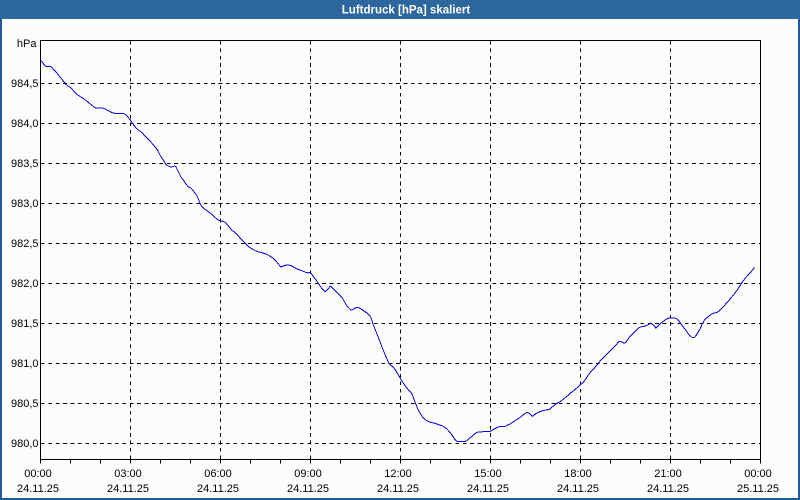 Image resolution: width=800 pixels, height=500 pixels. I want to click on svg-text: 983,0, so click(25, 204).